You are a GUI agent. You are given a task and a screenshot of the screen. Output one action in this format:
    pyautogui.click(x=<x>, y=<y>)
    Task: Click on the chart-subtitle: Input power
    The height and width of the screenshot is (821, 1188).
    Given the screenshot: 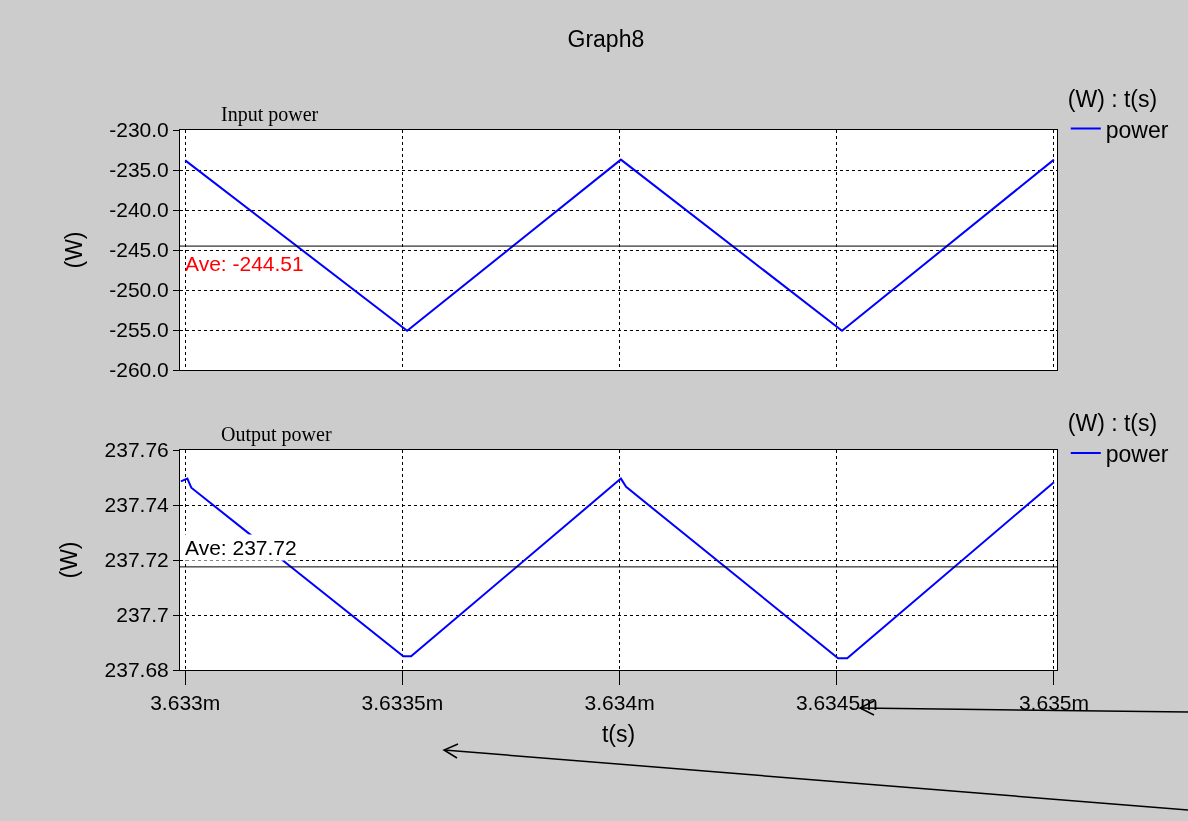 What is the action you would take?
    pyautogui.click(x=270, y=114)
    